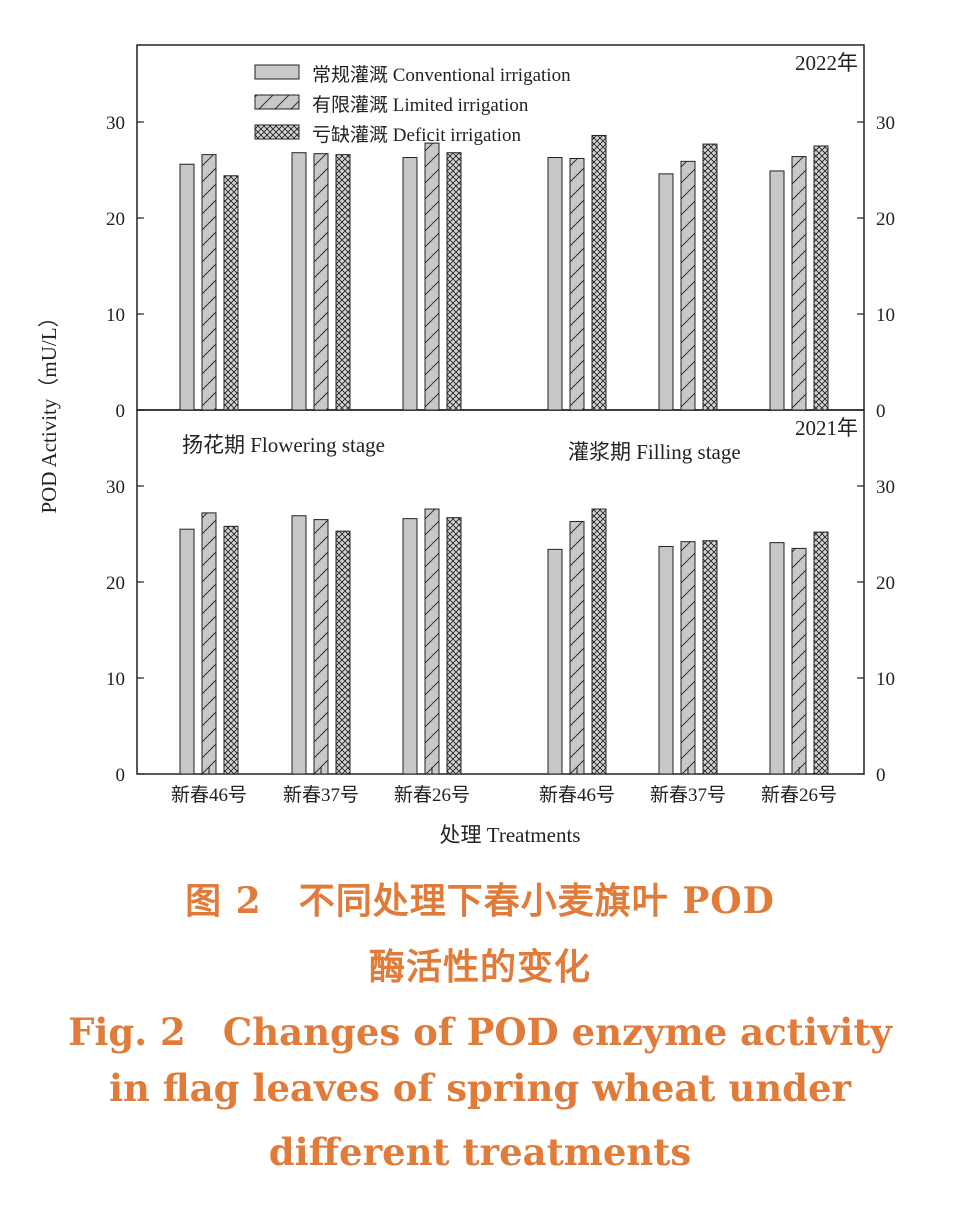 The width and height of the screenshot is (960, 1217). I want to click on legend-label-deficit: 亏缺灌溉 Deficit irrigation, so click(416, 135).